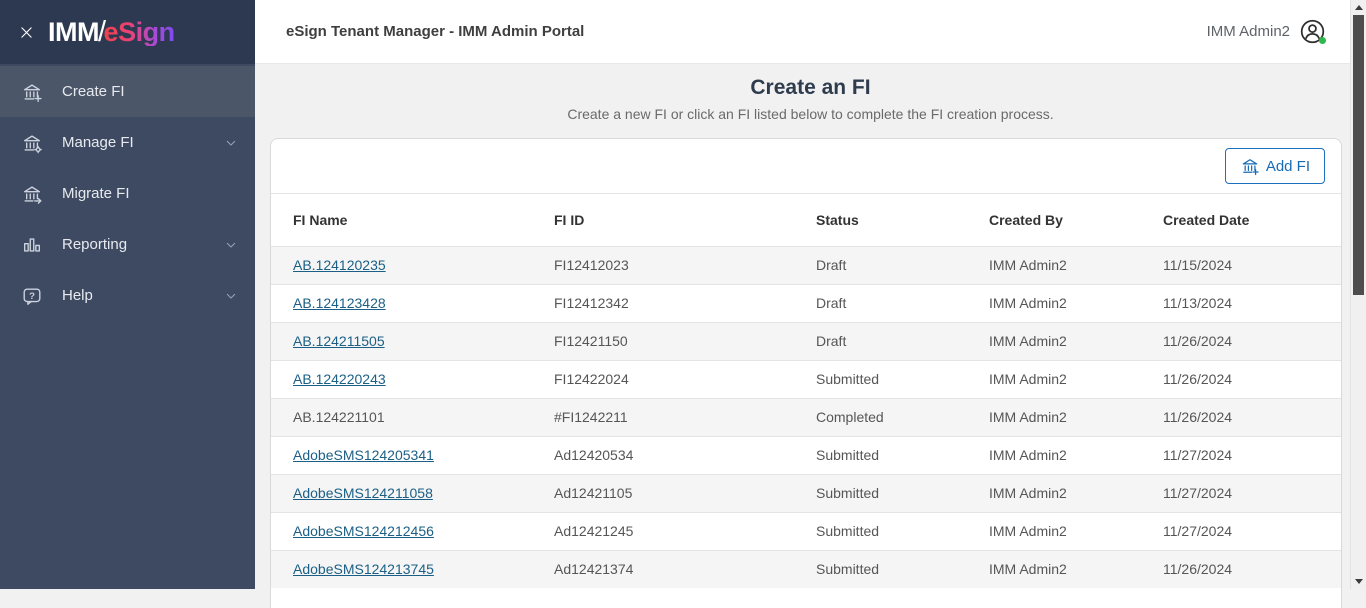  I want to click on fi-id-cell: Ad12420534, so click(685, 454).